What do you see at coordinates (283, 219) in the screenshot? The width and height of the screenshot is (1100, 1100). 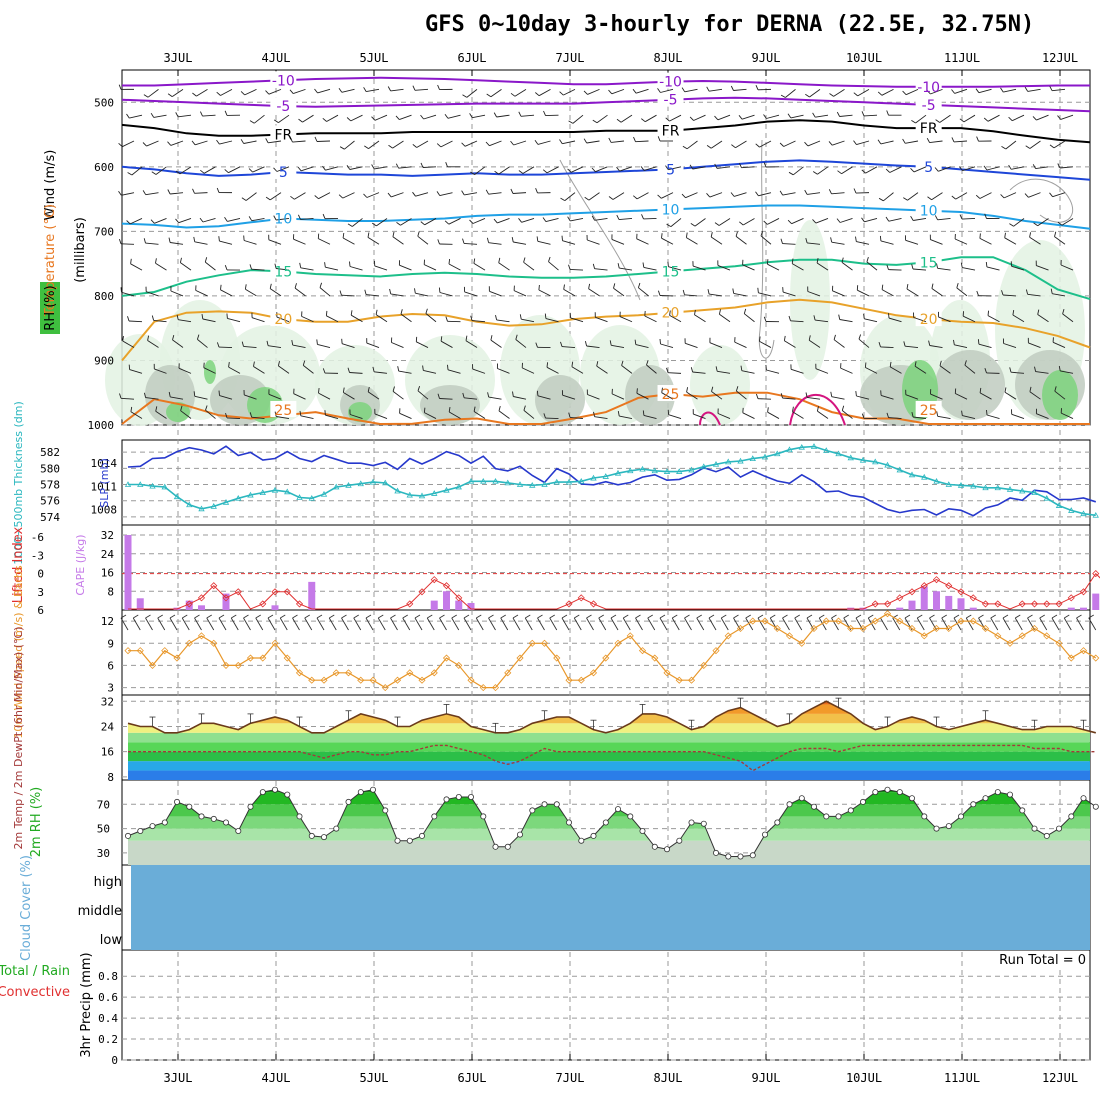 I see `isotherm-label: 10` at bounding box center [283, 219].